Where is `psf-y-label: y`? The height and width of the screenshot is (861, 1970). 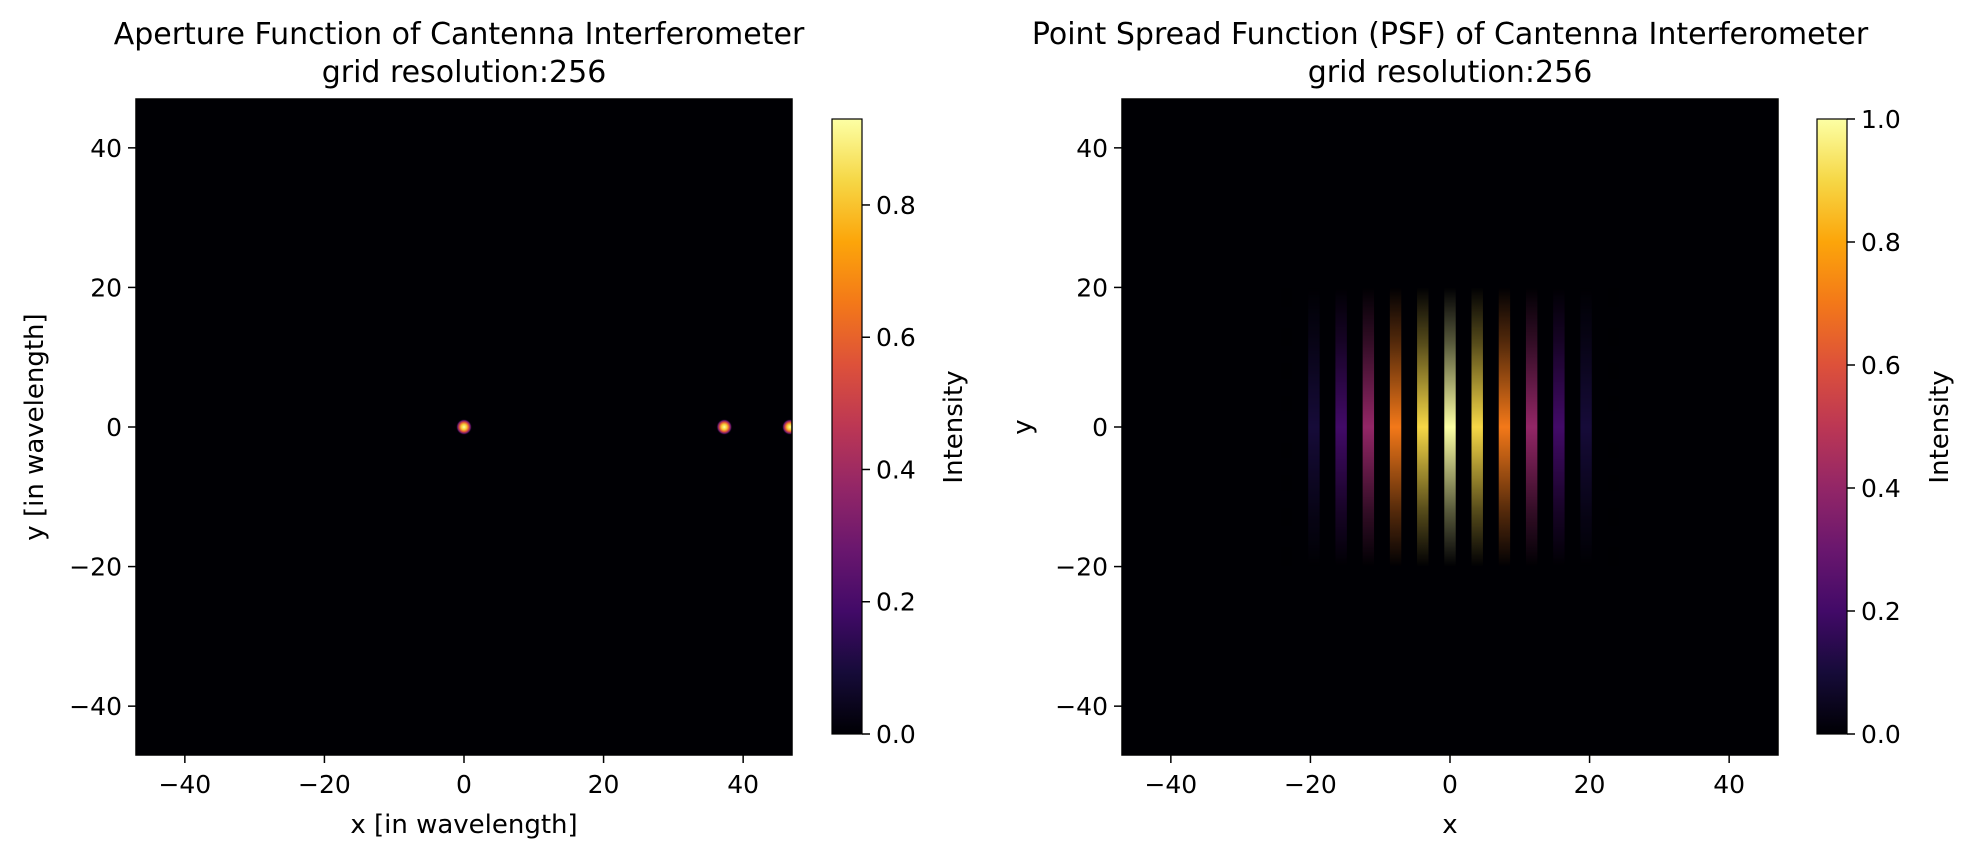 psf-y-label: y is located at coordinates (1023, 426).